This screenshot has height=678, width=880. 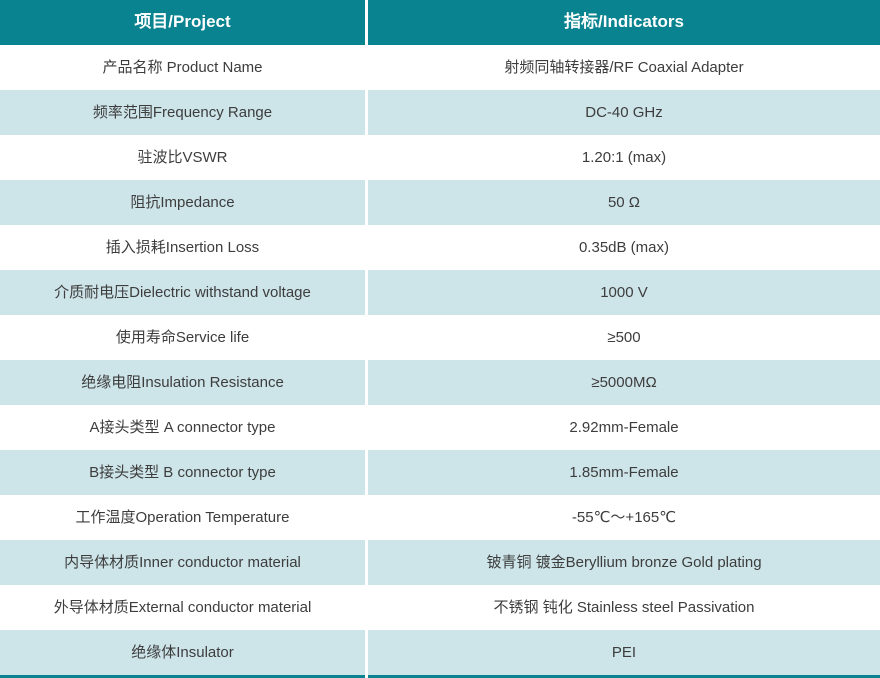 I want to click on table-row: 频率范围Frequency Range DC-40 GHz, so click(x=440, y=112).